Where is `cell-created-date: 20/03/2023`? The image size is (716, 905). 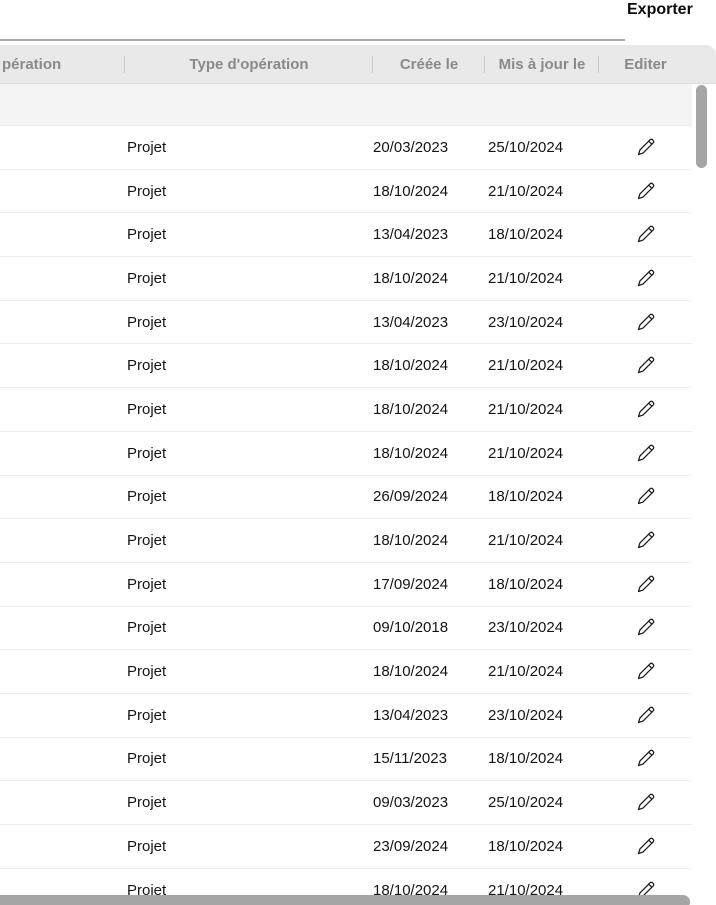 cell-created-date: 20/03/2023 is located at coordinates (411, 147).